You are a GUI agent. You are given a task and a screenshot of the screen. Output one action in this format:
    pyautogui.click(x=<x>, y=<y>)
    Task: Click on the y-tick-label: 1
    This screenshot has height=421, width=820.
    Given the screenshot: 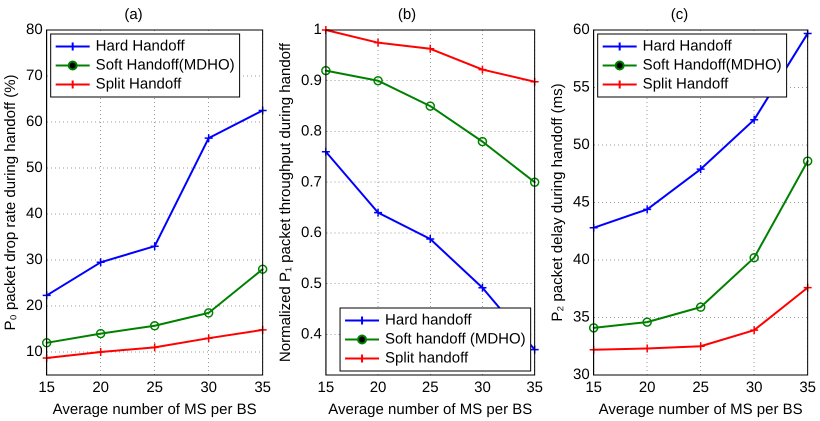 What is the action you would take?
    pyautogui.click(x=318, y=29)
    